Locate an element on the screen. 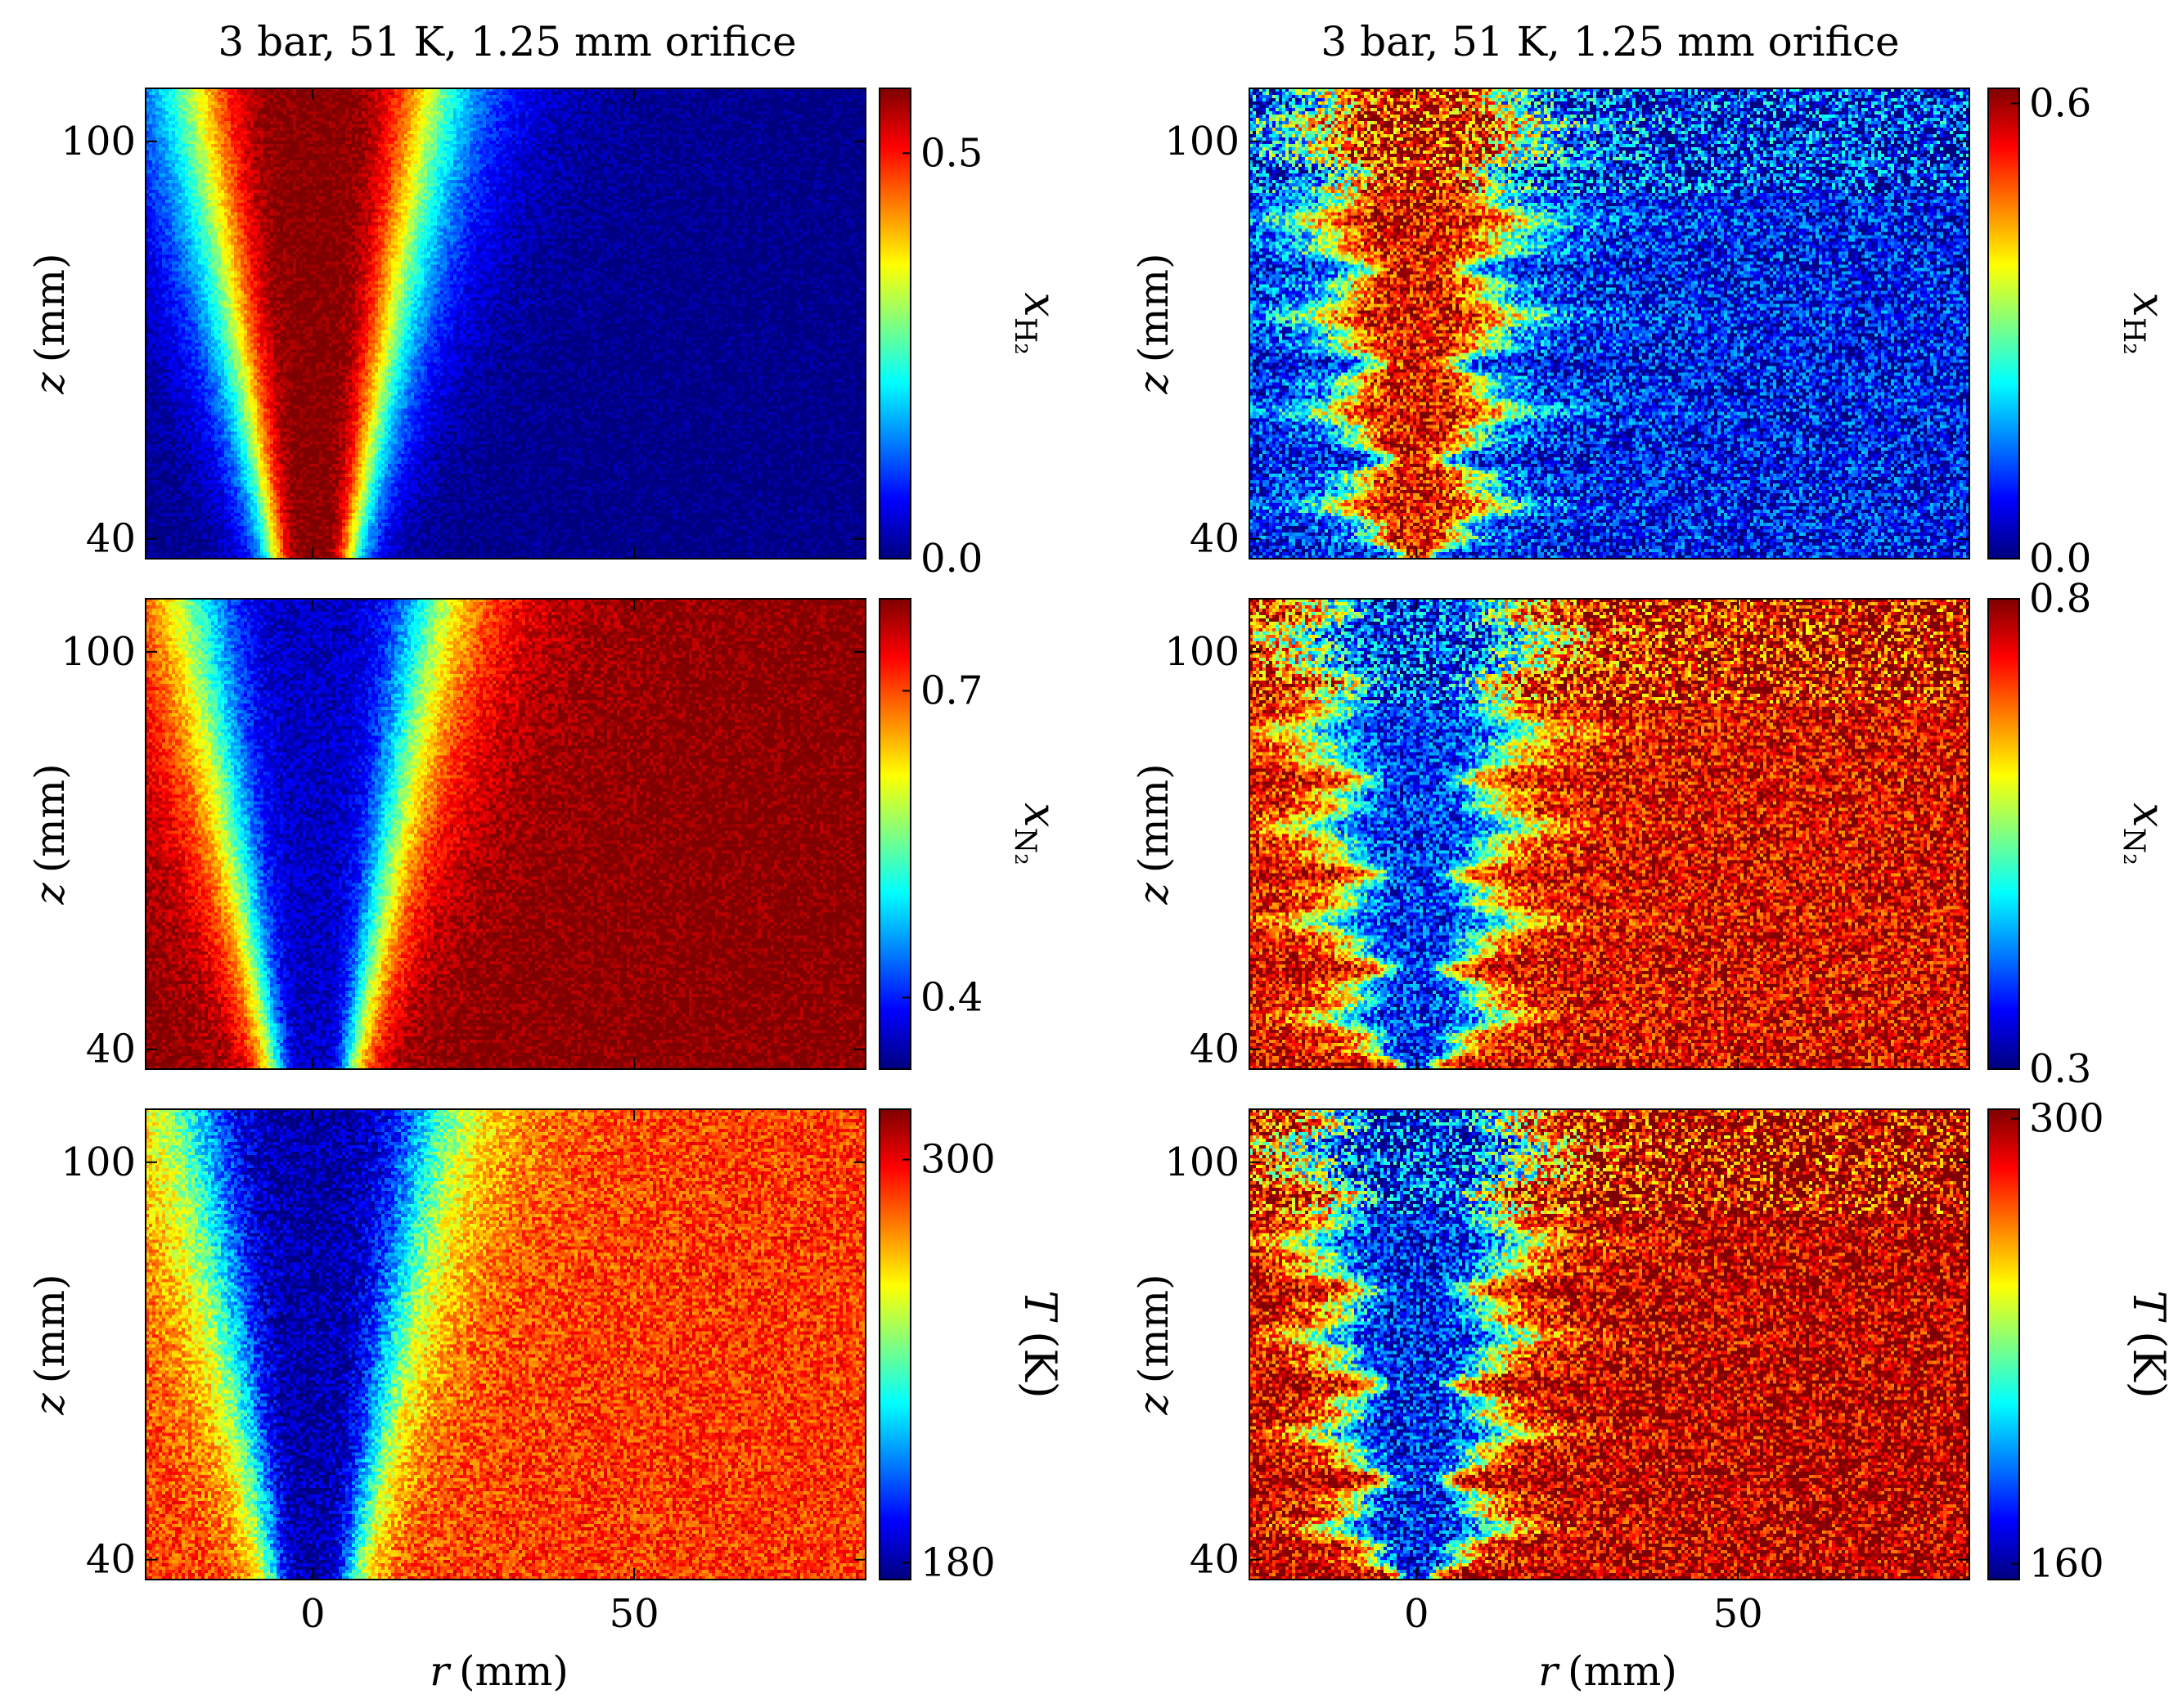  panel-right-middle: 40 100 z(mm) 0.3 0.8 xN₂ is located at coordinates (1650, 834).